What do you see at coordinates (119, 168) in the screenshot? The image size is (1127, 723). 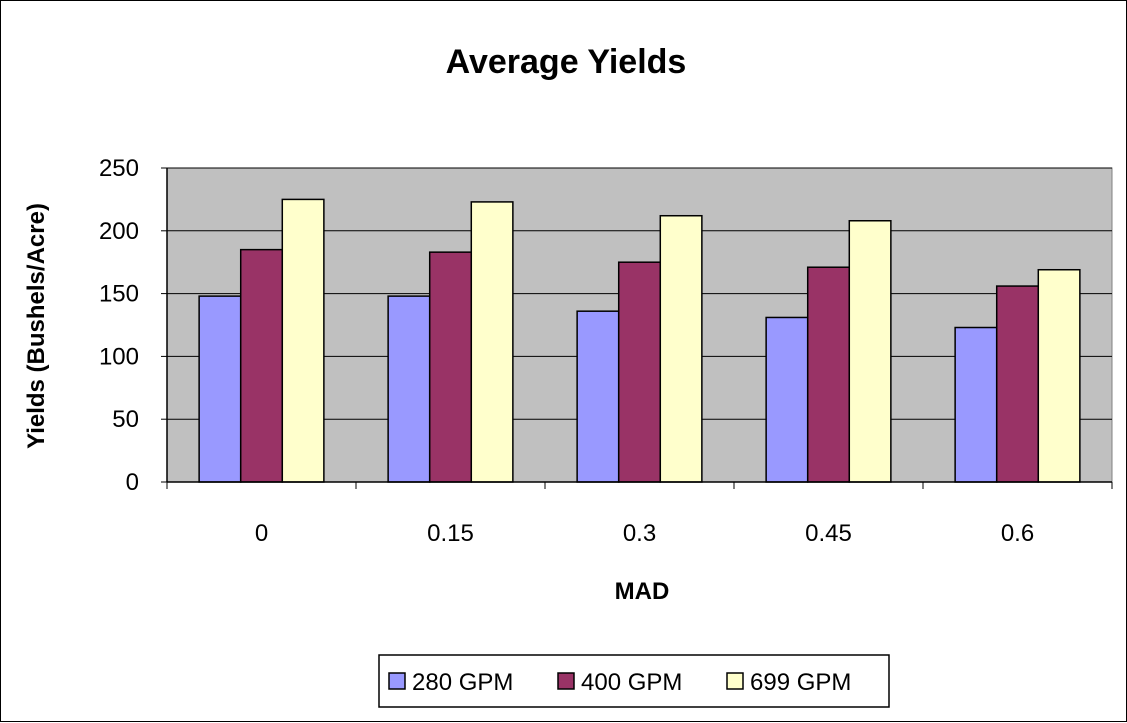 I see `y-tick-label: 250` at bounding box center [119, 168].